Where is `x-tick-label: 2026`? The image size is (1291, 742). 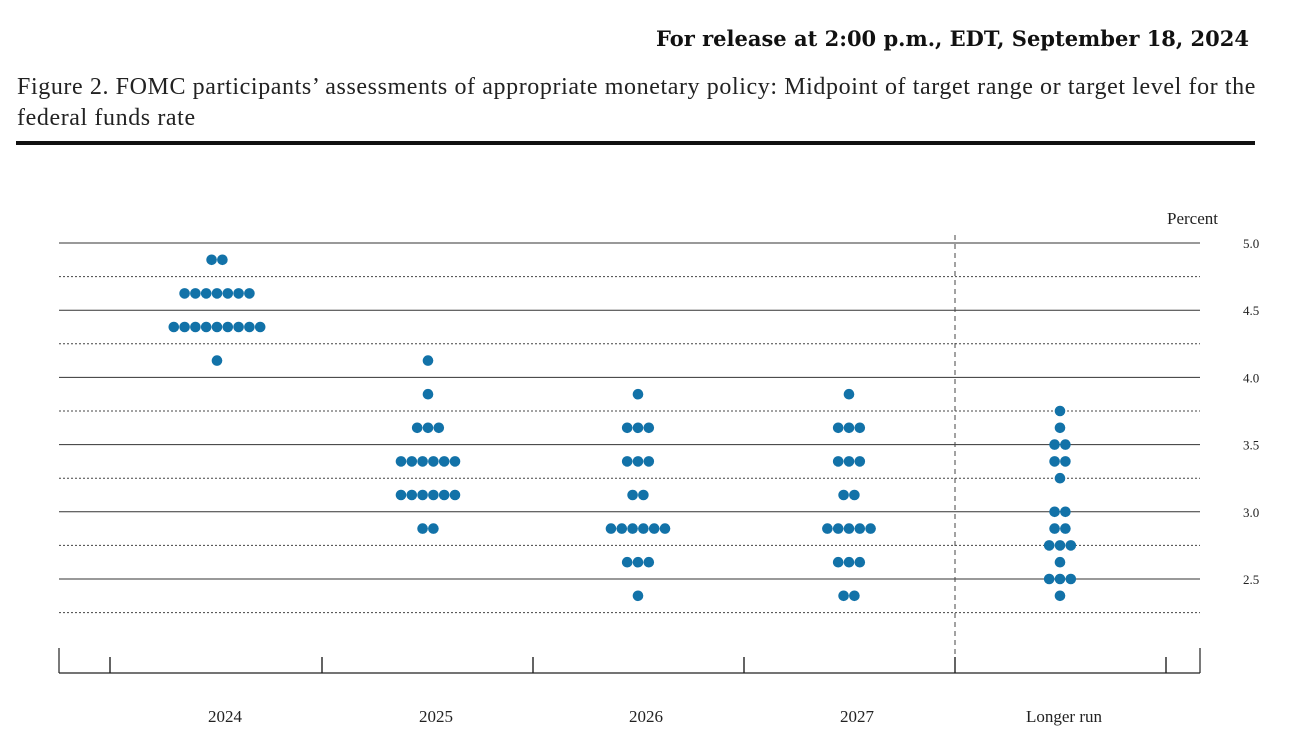 x-tick-label: 2026 is located at coordinates (646, 716).